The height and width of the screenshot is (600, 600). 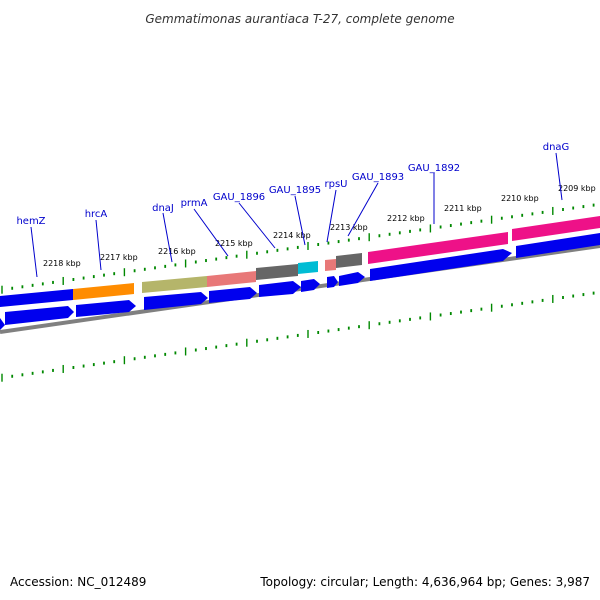 What do you see at coordinates (434, 168) in the screenshot?
I see `gene-label-GAU_1892: GAU_1892` at bounding box center [434, 168].